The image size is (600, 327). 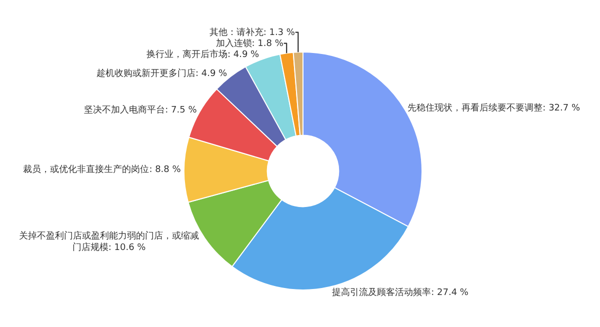 I want to click on slice-label: 坚决不加入电商平台: 7.5 %, so click(x=141, y=110).